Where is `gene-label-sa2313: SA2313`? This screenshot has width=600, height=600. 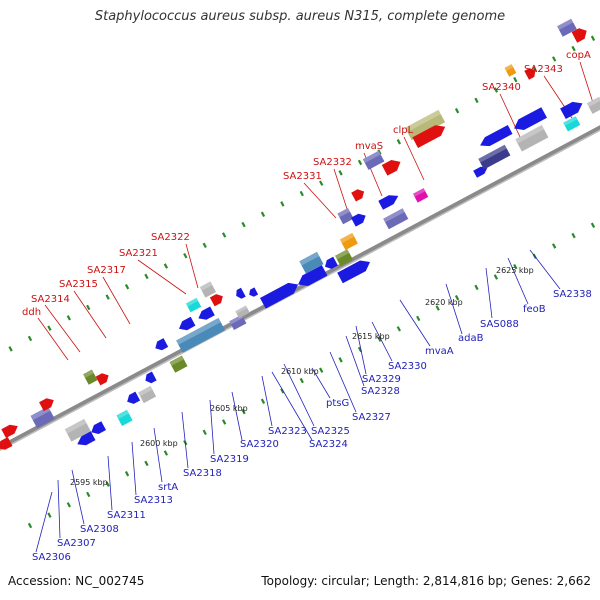 gene-label-sa2313: SA2313 is located at coordinates (153, 500).